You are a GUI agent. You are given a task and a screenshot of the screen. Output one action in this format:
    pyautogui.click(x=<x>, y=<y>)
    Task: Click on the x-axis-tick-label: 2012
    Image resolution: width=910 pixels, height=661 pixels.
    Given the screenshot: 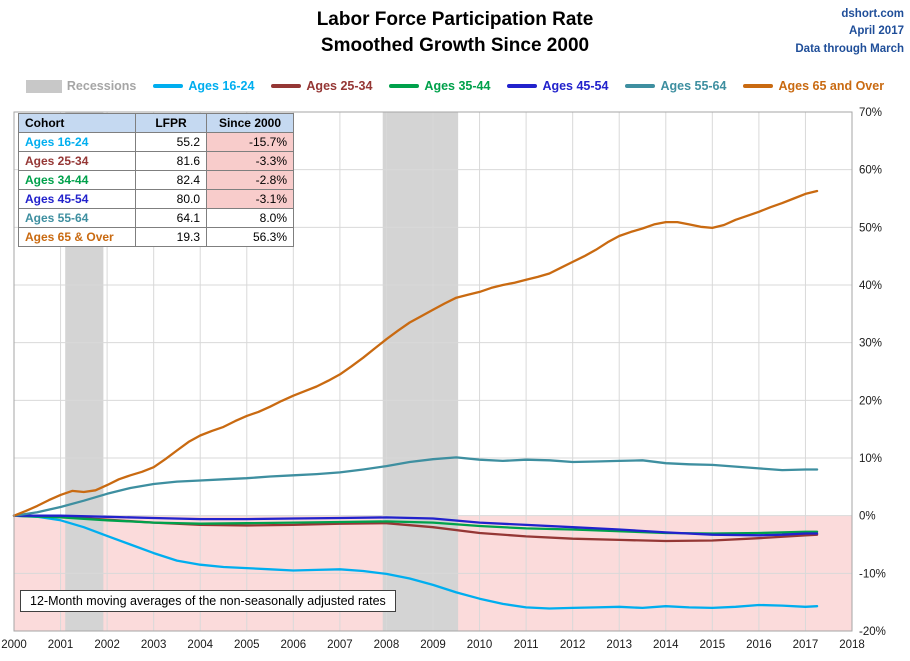 What is the action you would take?
    pyautogui.click(x=573, y=645)
    